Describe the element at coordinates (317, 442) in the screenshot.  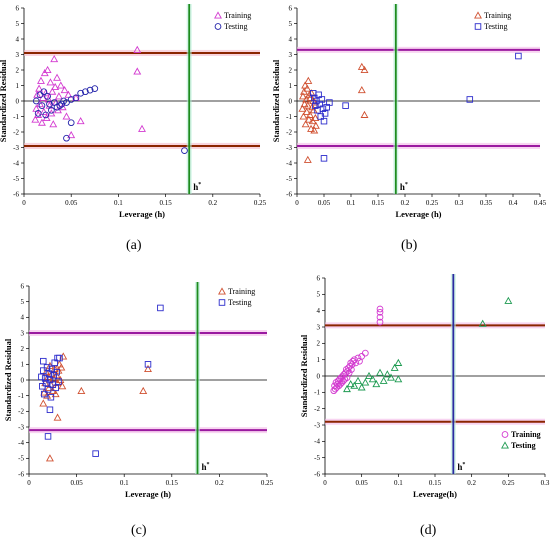
I see `panel-d-y-tick-label: -4` at that location.